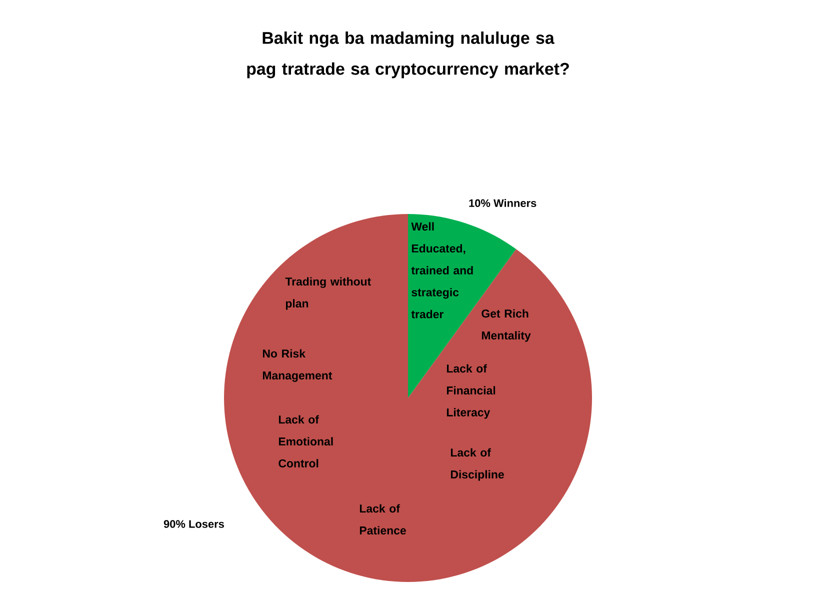 The height and width of the screenshot is (597, 819). I want to click on data-label: 90%, so click(175, 524).